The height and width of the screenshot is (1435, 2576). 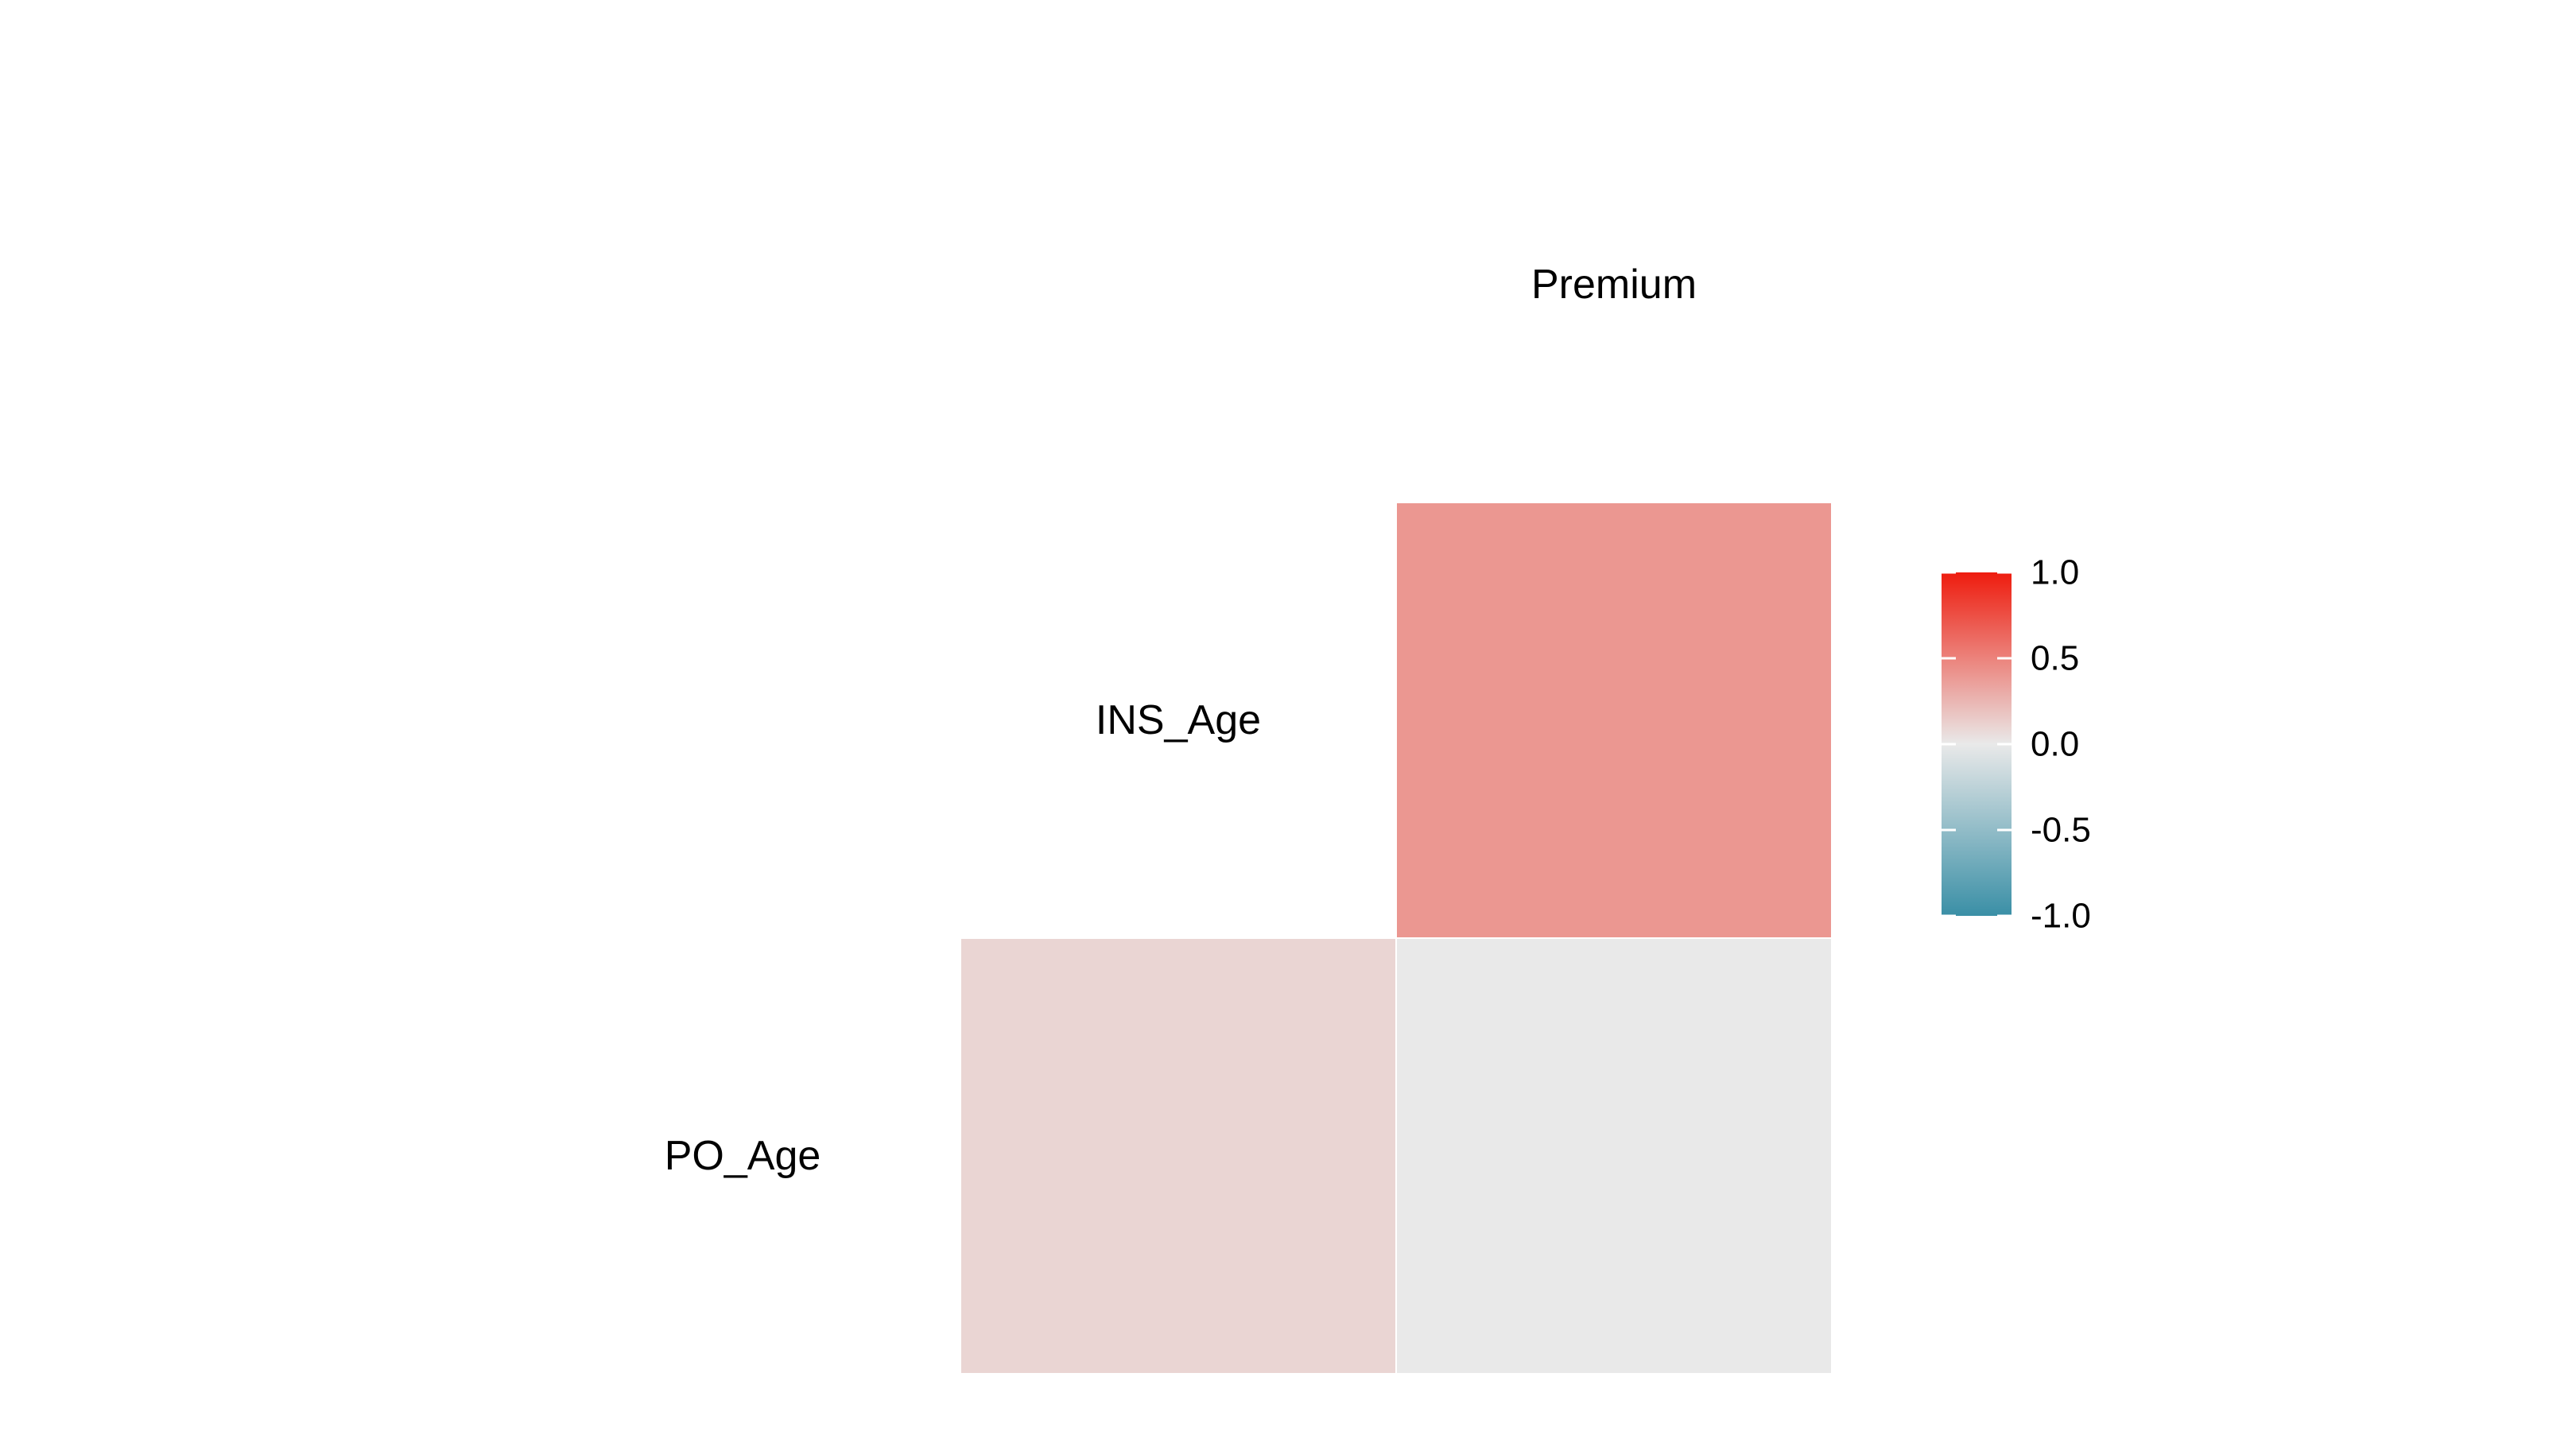 I want to click on colorbar-tick-label: 1.0, so click(x=2055, y=572).